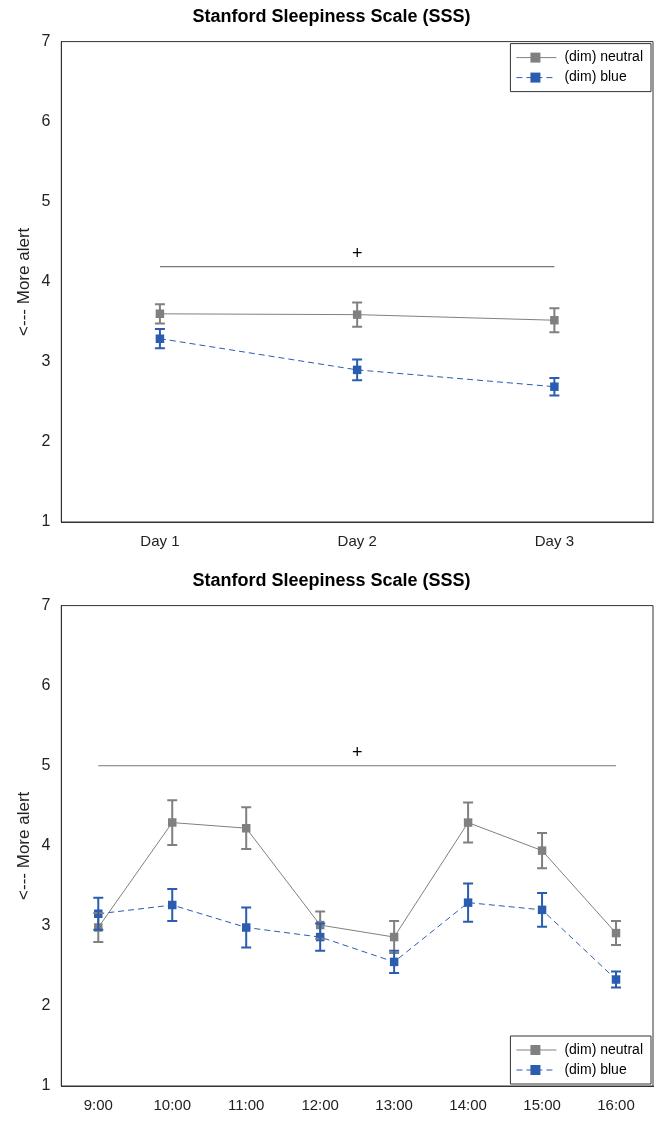 The image size is (663, 1128). What do you see at coordinates (160, 541) in the screenshot?
I see `x-tick-label: Day 1` at bounding box center [160, 541].